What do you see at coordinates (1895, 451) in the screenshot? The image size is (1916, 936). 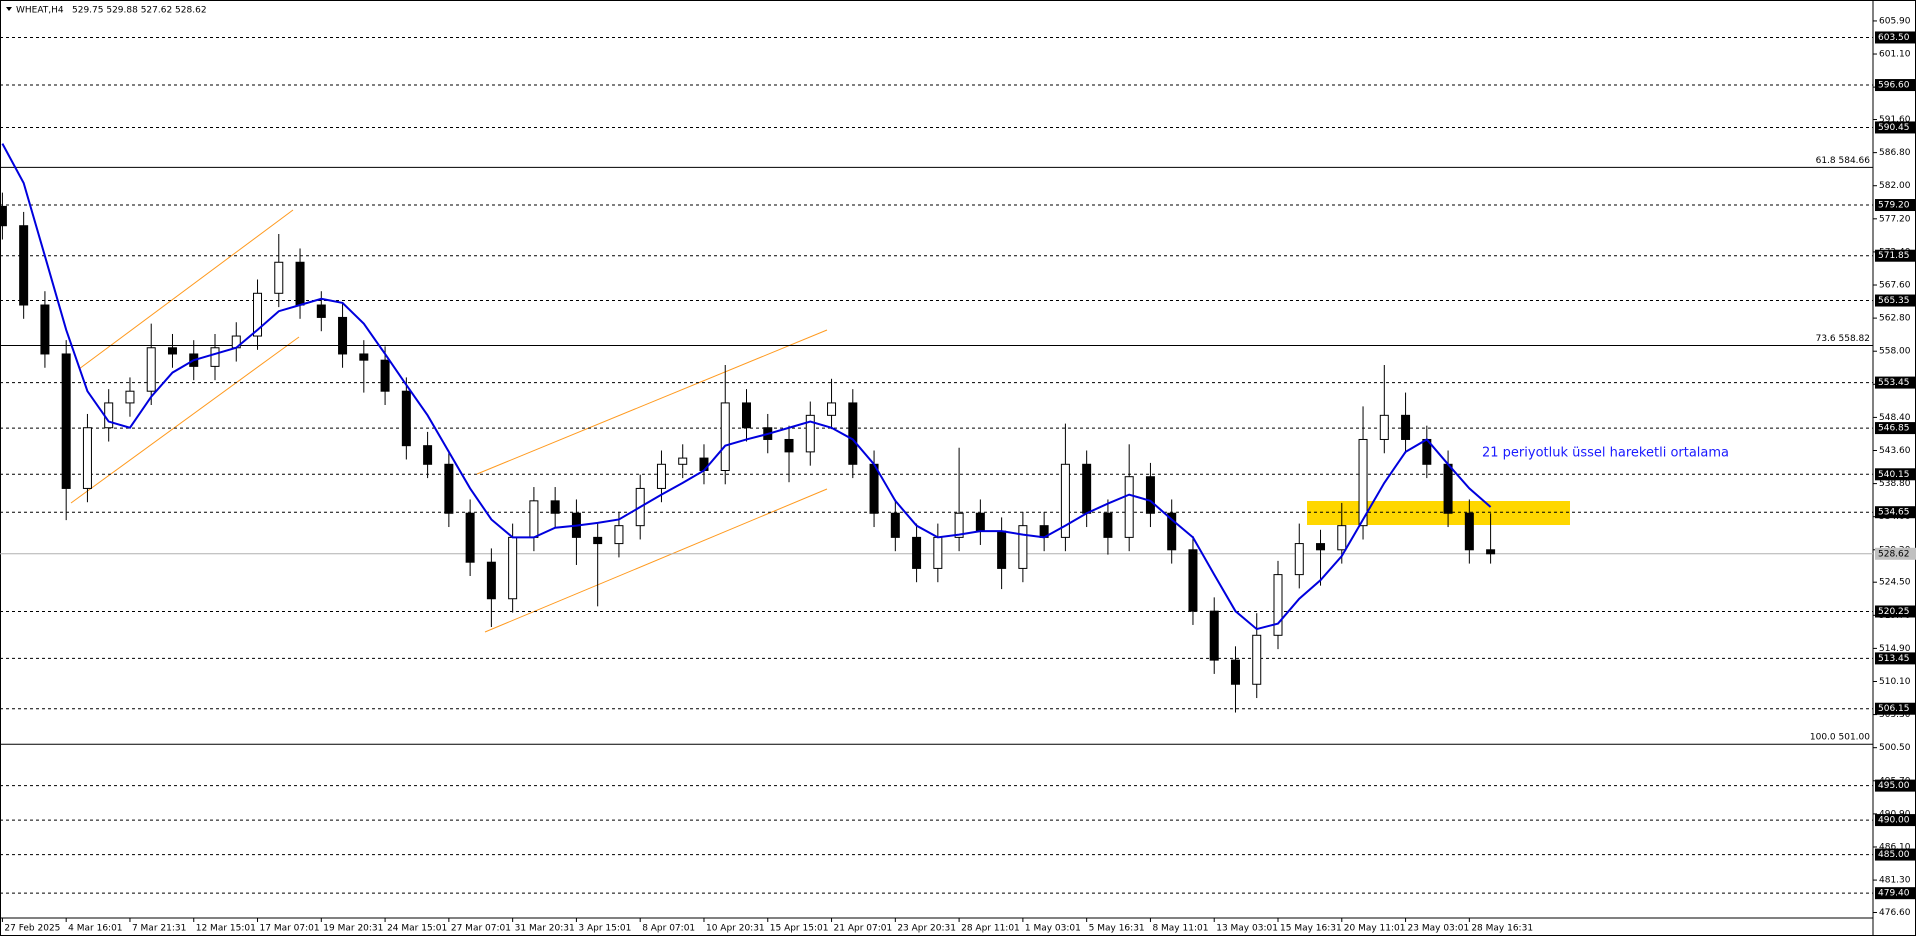 I see `y-tick-label: 543.60` at bounding box center [1895, 451].